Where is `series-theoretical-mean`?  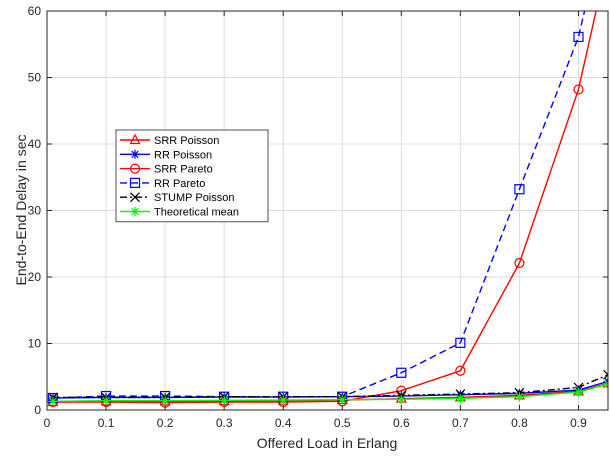
series-theoretical-mean is located at coordinates (328, 392).